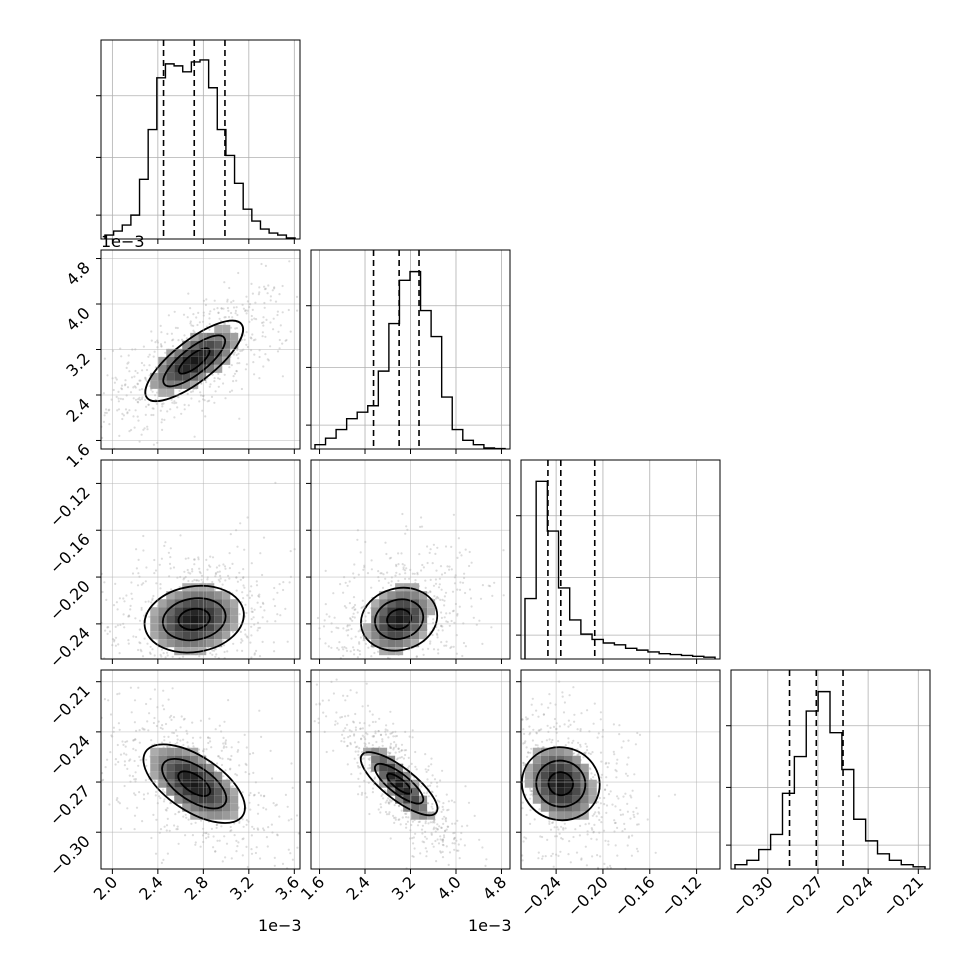 The height and width of the screenshot is (975, 970). What do you see at coordinates (830, 779) in the screenshot?
I see `histogram-step` at bounding box center [830, 779].